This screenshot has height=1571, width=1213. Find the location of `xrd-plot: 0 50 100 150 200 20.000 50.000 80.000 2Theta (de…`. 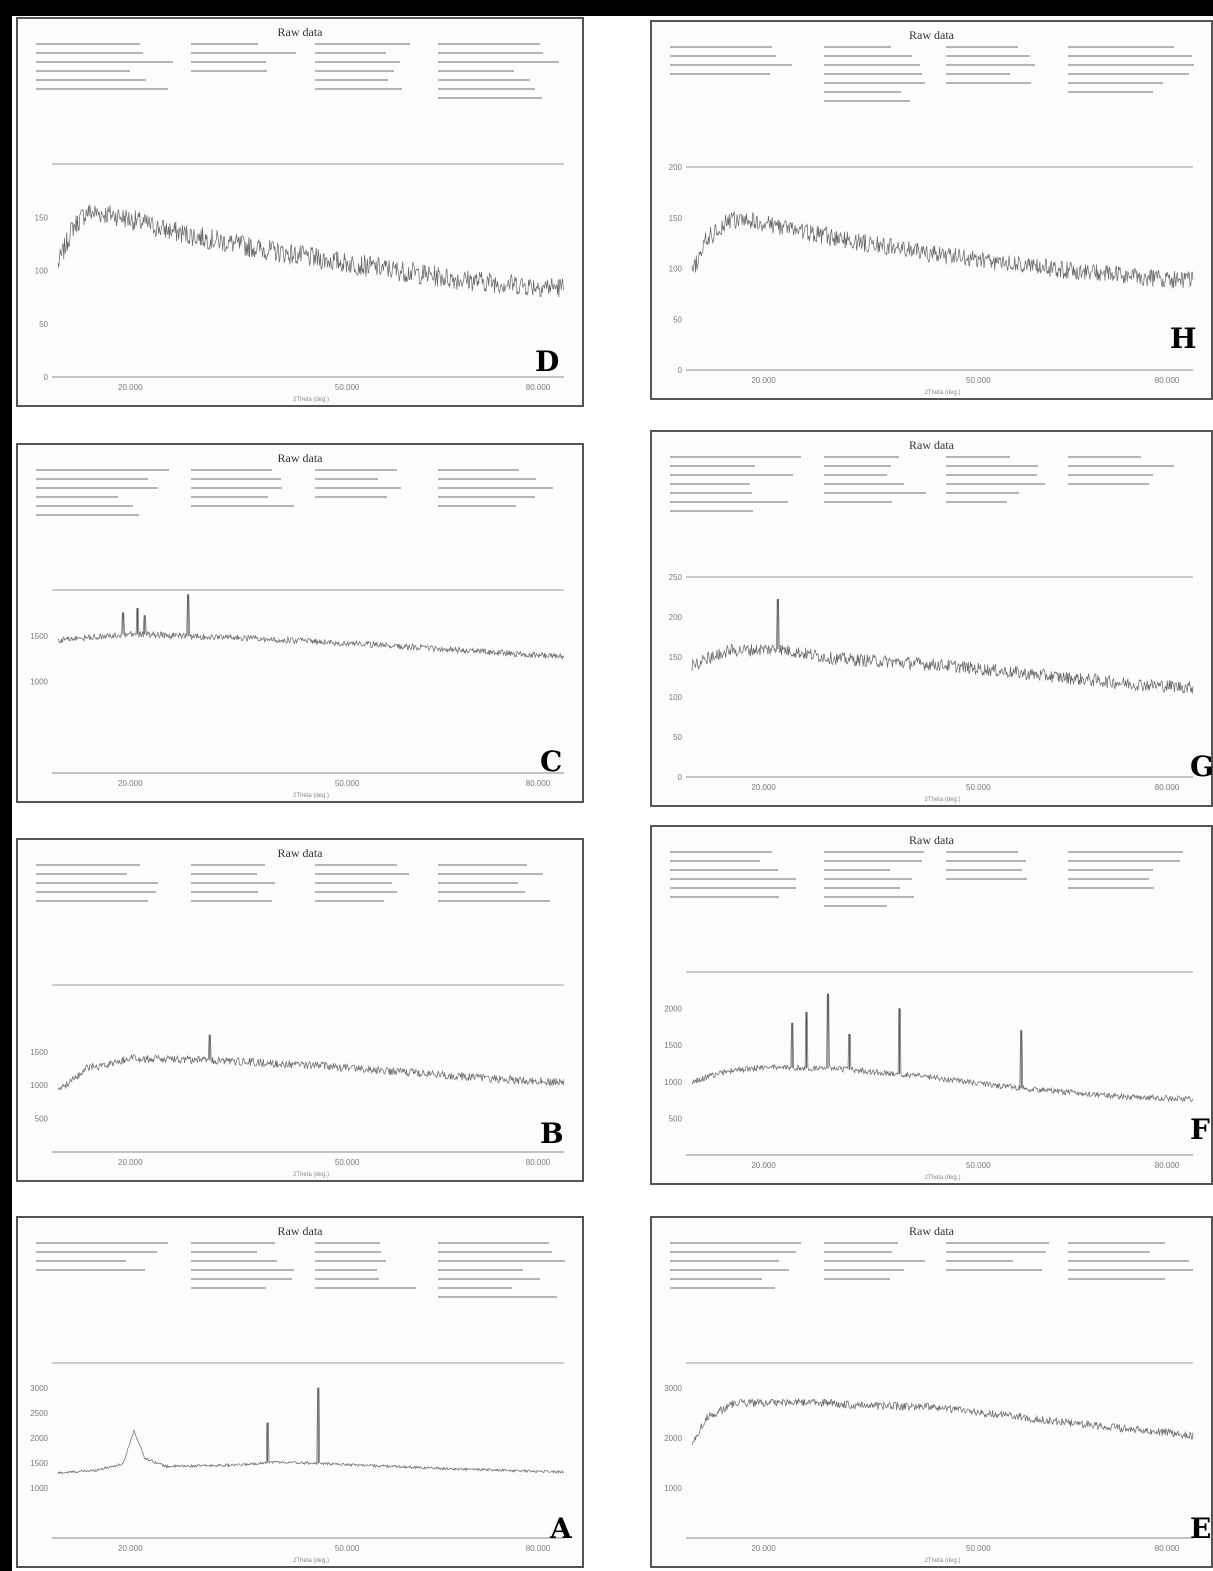

xrd-plot: 0 50 100 150 200 20.000 50.000 80.000 2Theta (de… is located at coordinates (931, 279).